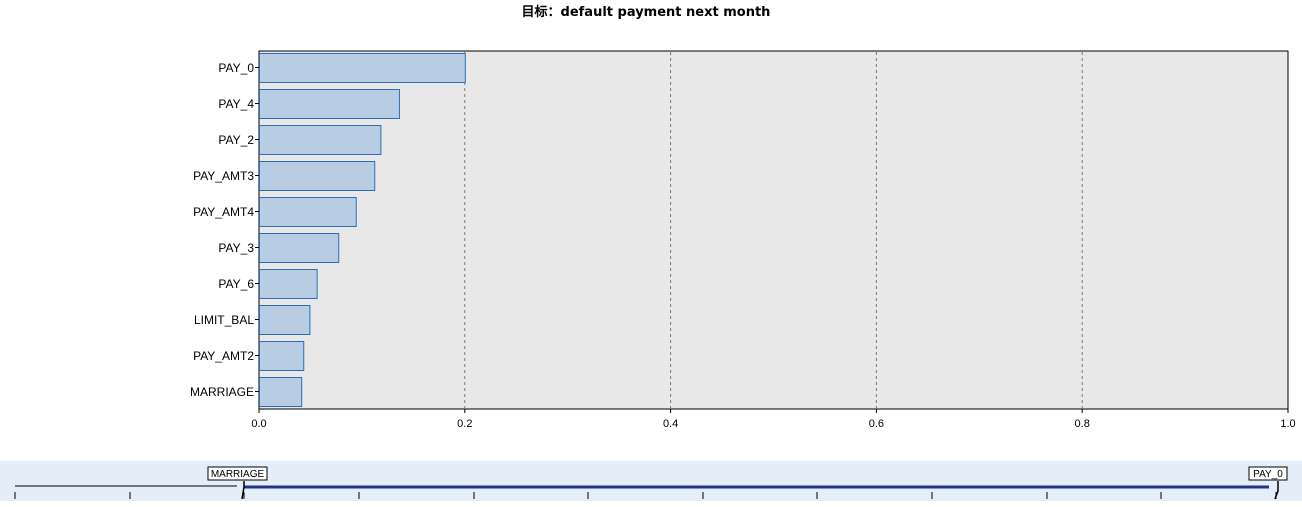 Image resolution: width=1302 pixels, height=507 pixels. What do you see at coordinates (876, 424) in the screenshot?
I see `x-tick-label: 0.6` at bounding box center [876, 424].